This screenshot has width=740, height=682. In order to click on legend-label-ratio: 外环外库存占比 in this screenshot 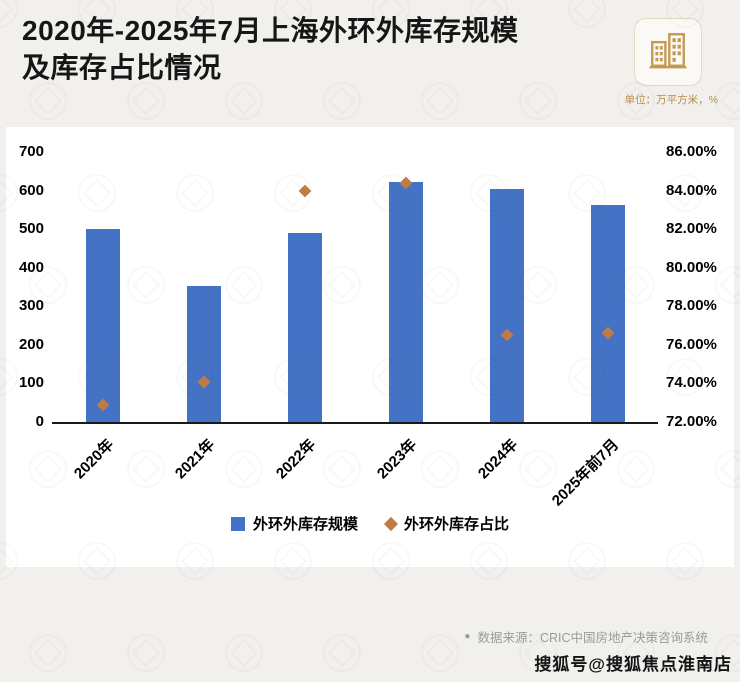, I will do `click(457, 524)`.